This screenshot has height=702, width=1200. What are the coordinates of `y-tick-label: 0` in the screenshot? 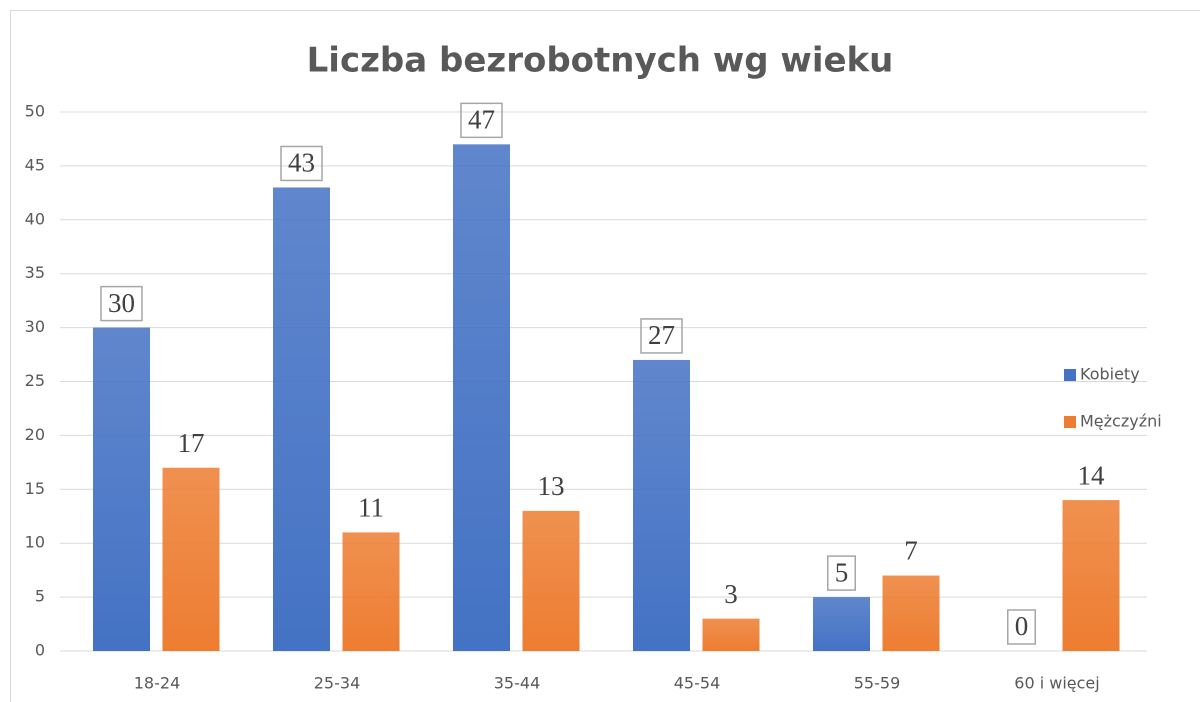 It's located at (40, 650).